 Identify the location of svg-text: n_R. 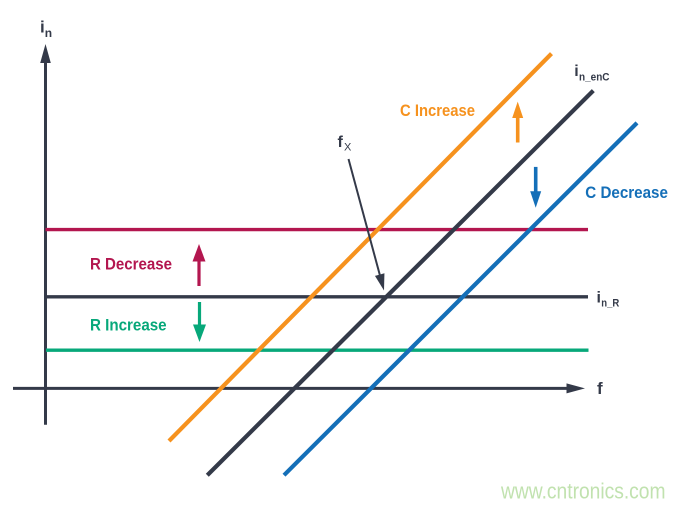
(610, 304).